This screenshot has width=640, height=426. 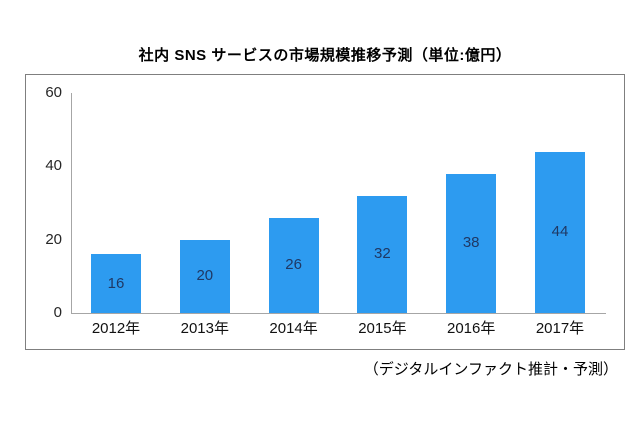 I want to click on bar-value-label: 20, so click(x=205, y=276).